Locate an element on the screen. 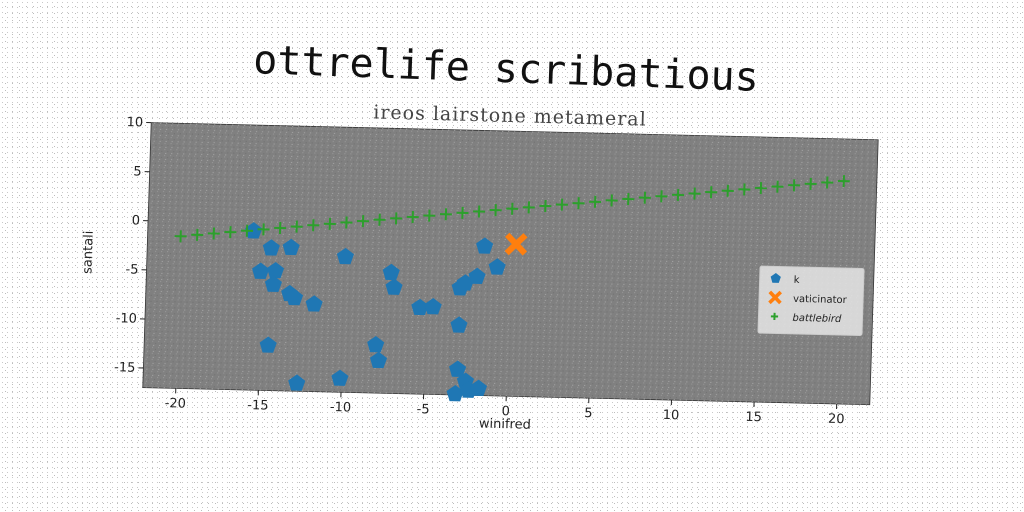  series-battlebird is located at coordinates (512, 209).